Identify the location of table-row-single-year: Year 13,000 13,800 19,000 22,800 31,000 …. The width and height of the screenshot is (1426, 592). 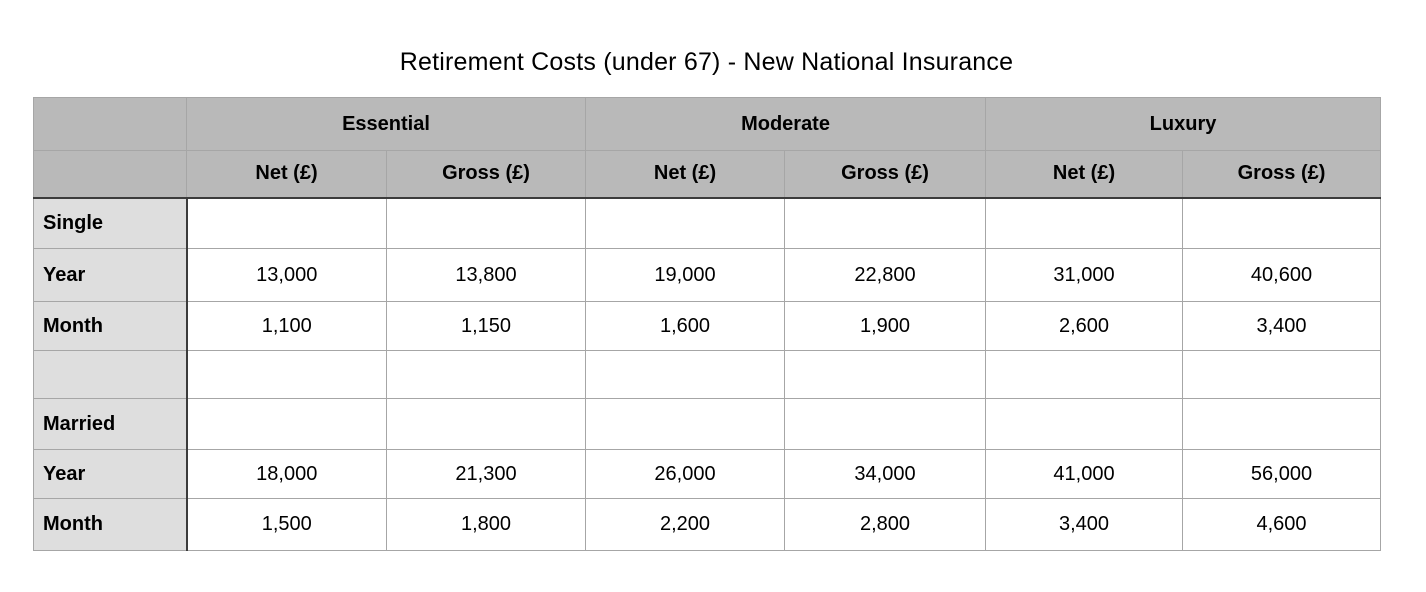
(707, 275).